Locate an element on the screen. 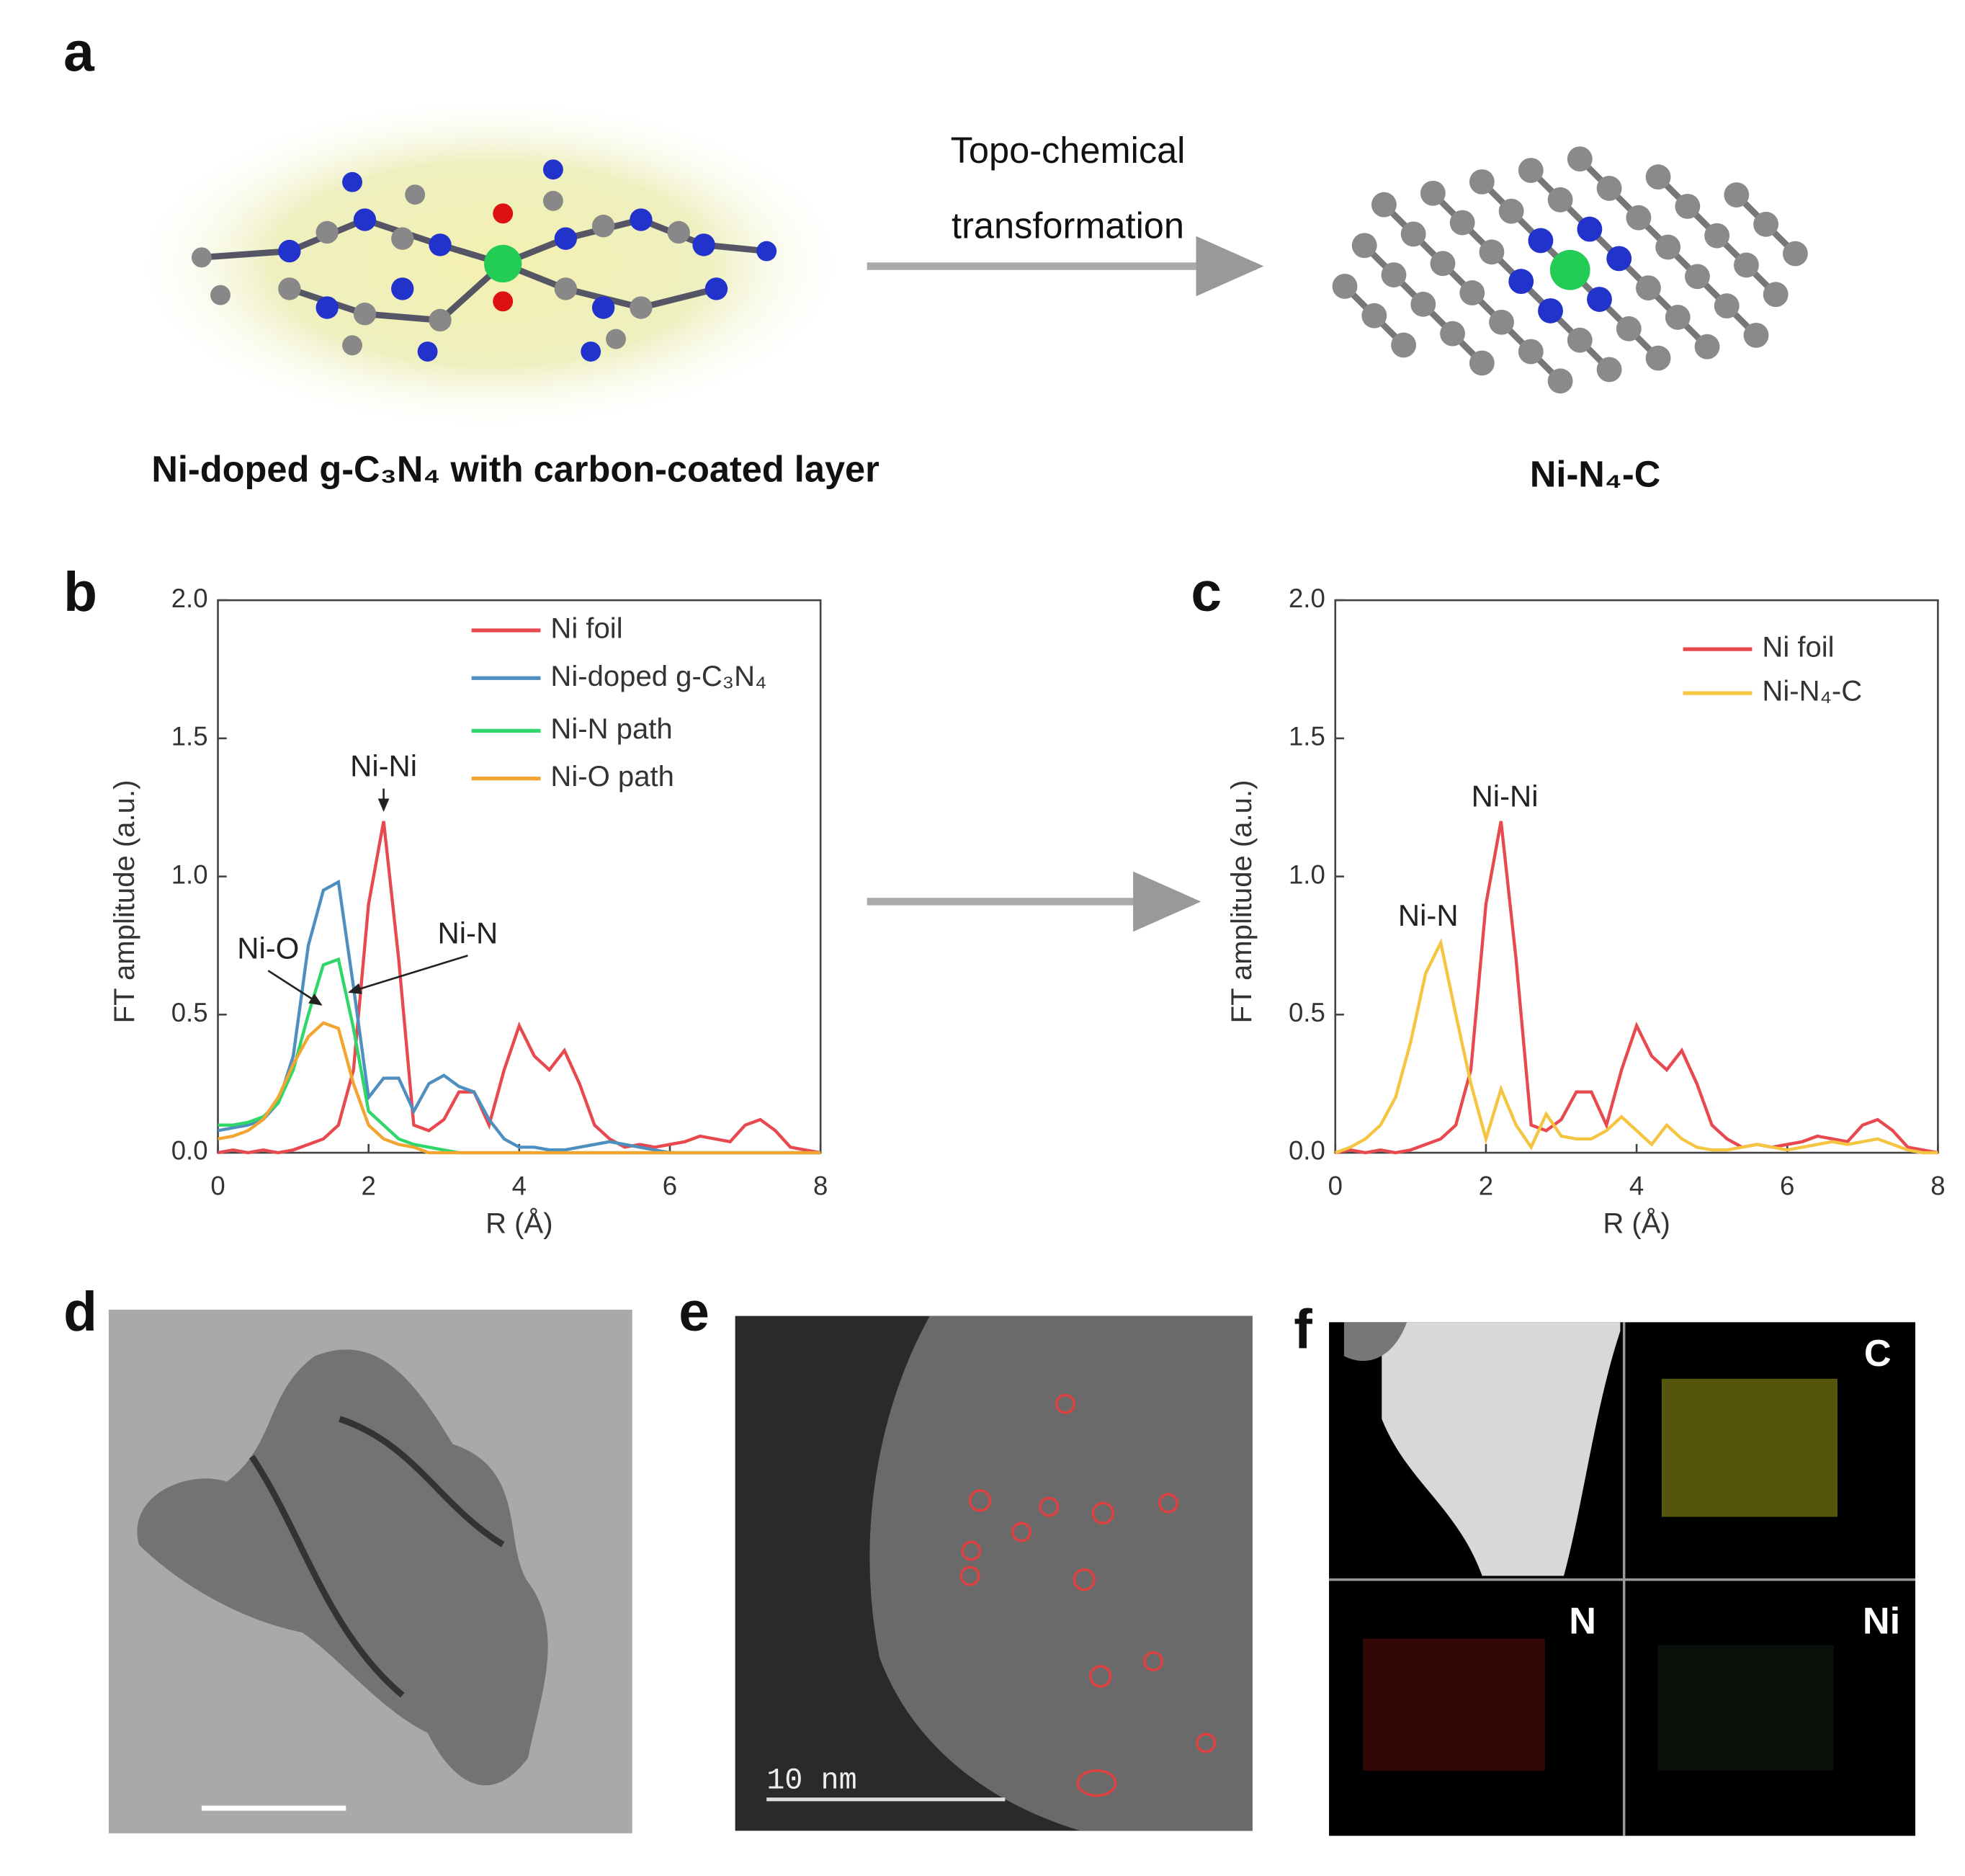 The height and width of the screenshot is (1876, 1965). panel-label: b is located at coordinates (80, 592).